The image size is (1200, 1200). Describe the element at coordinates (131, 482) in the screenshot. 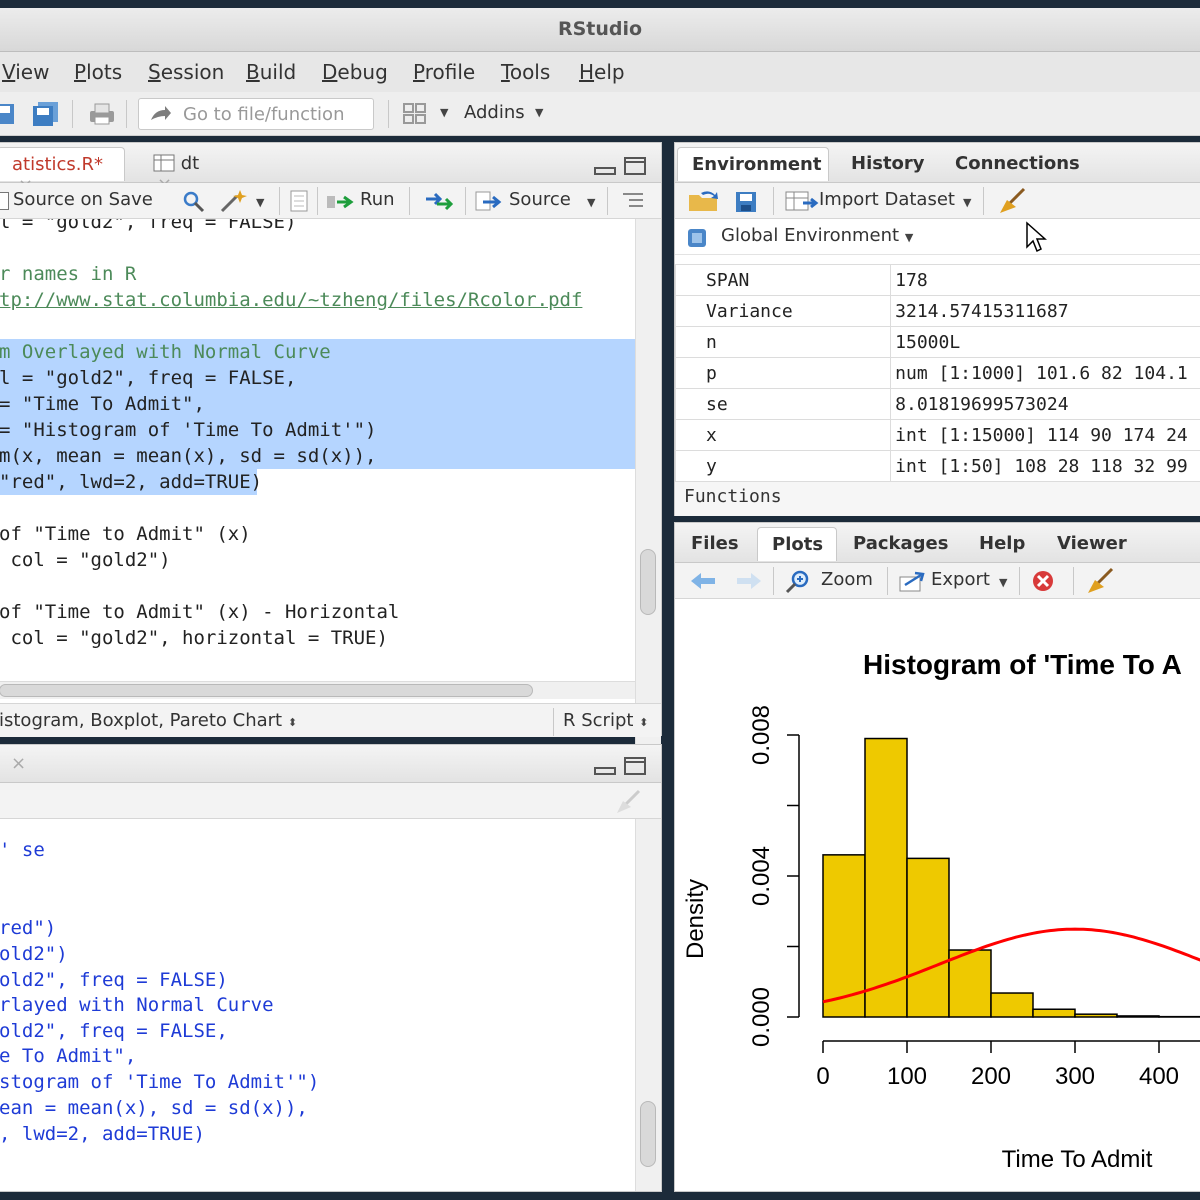

I see `code-line: "red", lwd=2, add=TRUE)` at that location.